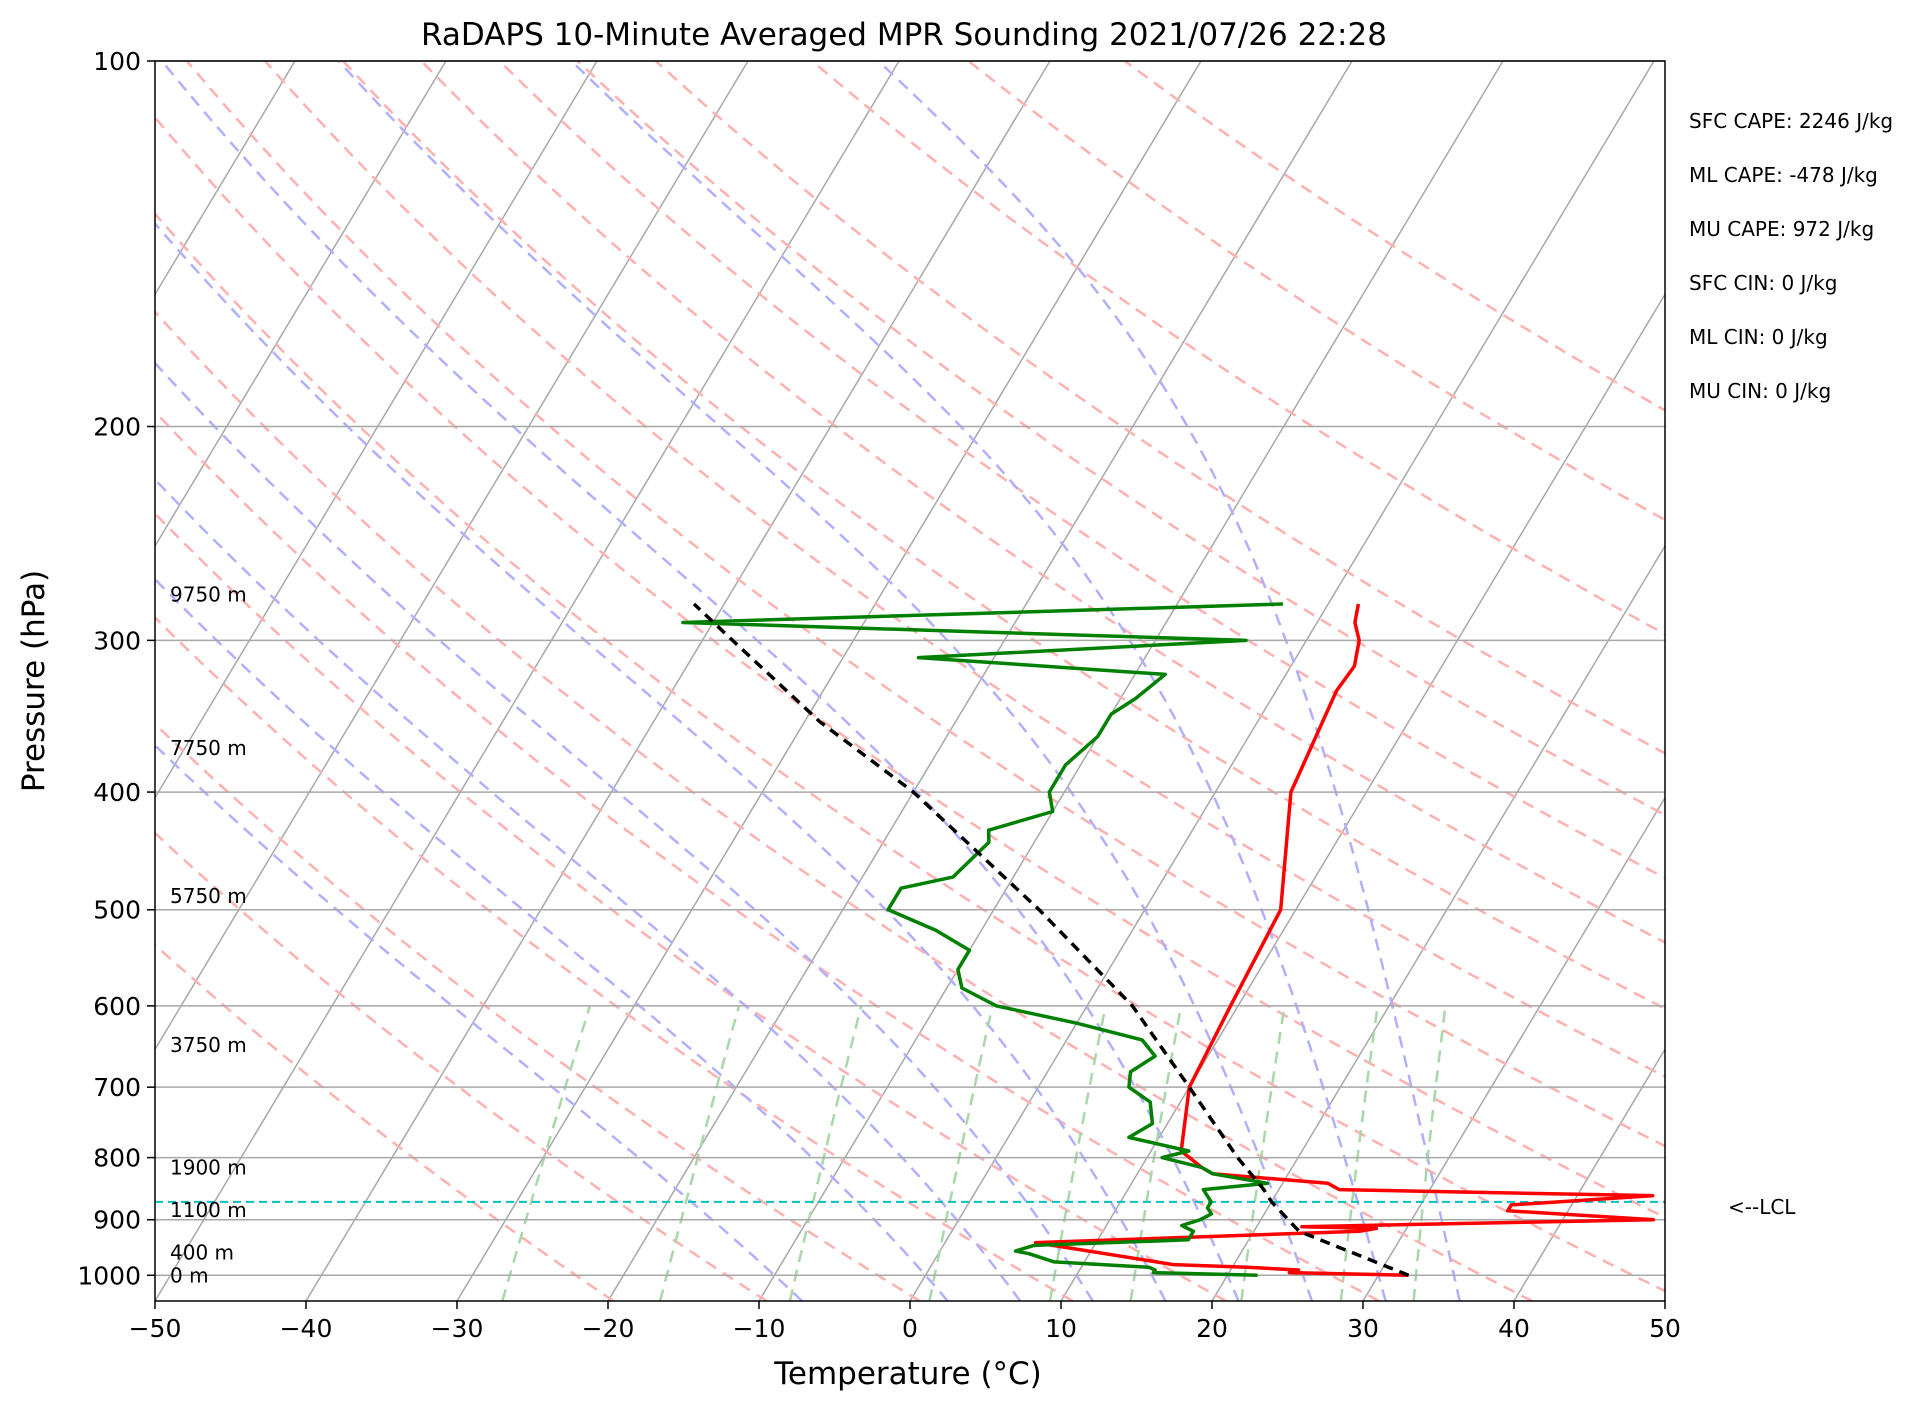 This screenshot has height=1406, width=1925. I want to click on y-tick-label: 1000, so click(109, 1275).